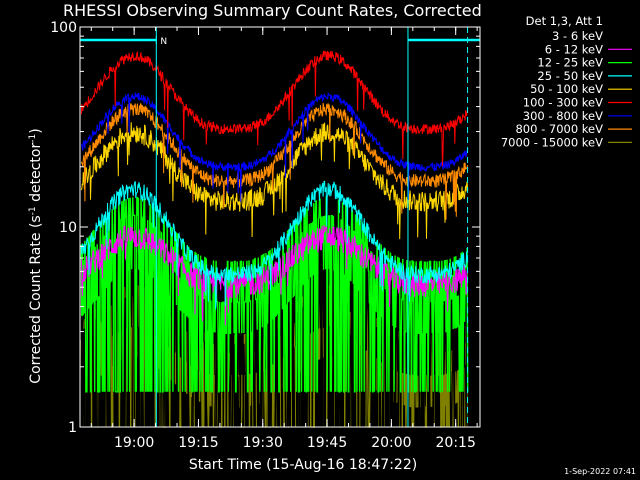 This screenshot has width=640, height=480. I want to click on x-tick-label: 19:00, so click(134, 443).